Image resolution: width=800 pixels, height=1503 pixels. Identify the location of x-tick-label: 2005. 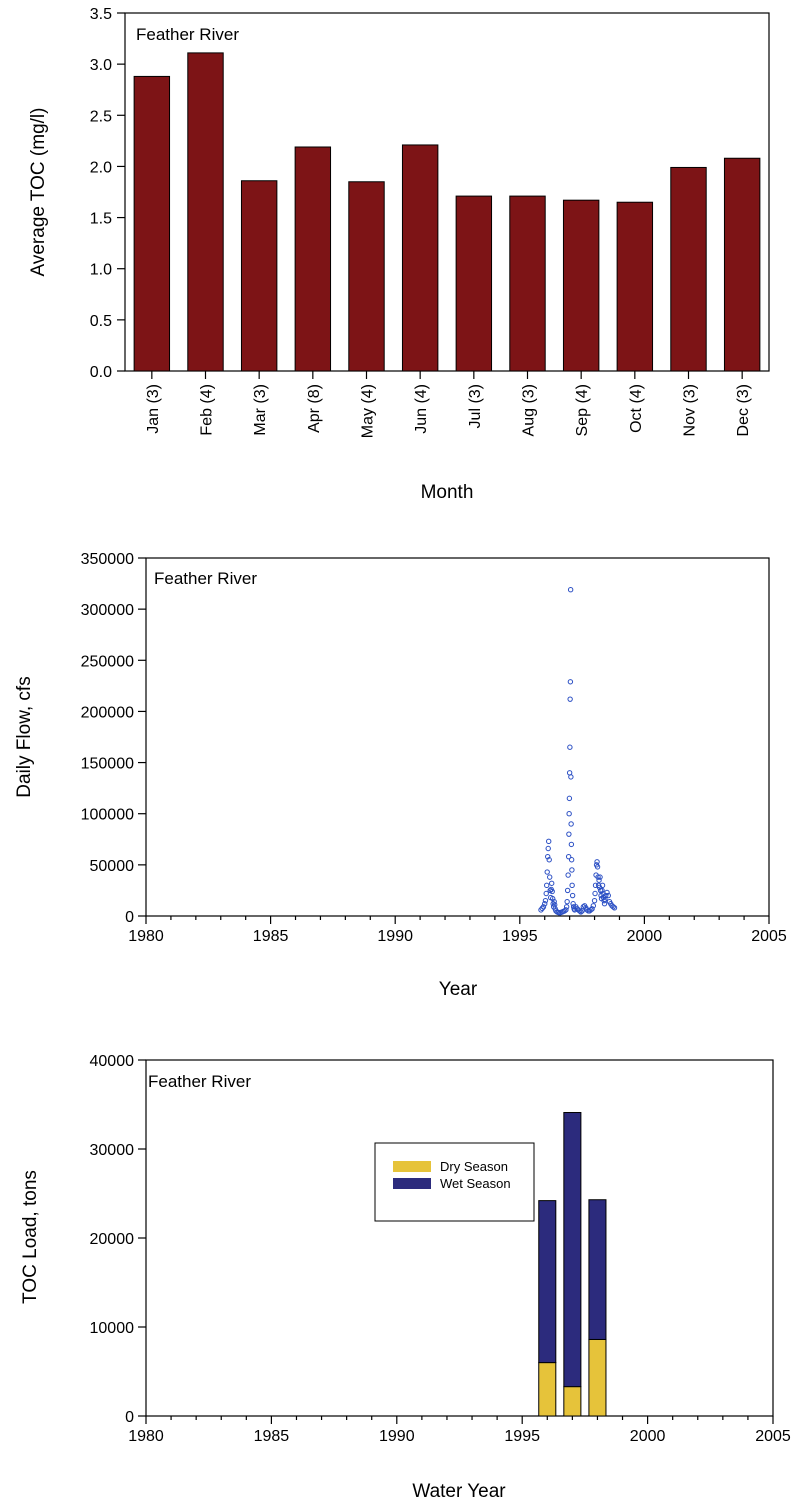
(773, 1436).